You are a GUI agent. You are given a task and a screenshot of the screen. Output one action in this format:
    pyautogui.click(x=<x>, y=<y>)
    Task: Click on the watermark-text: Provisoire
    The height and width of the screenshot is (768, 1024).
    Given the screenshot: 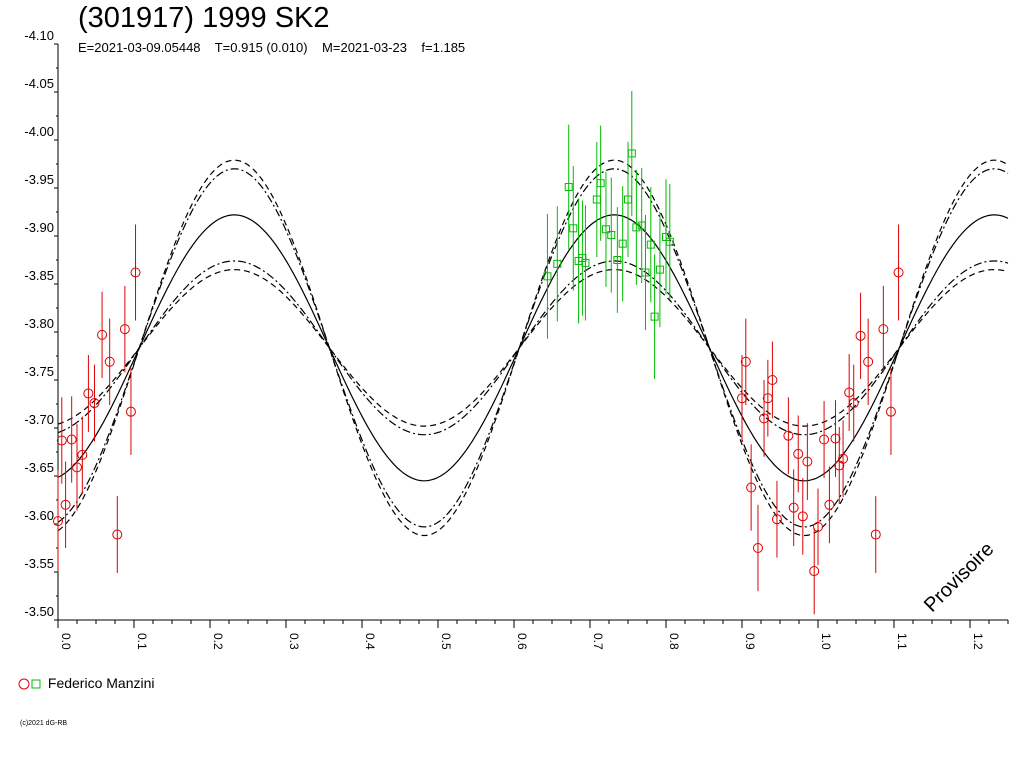 What is the action you would take?
    pyautogui.click(x=959, y=577)
    